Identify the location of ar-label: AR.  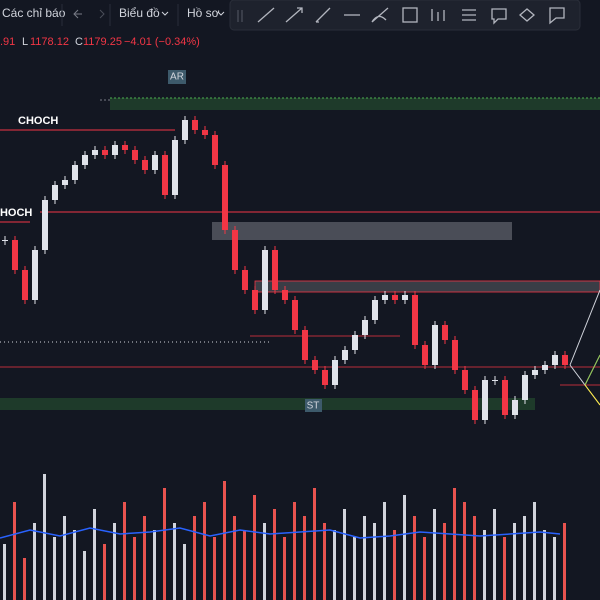
(177, 77).